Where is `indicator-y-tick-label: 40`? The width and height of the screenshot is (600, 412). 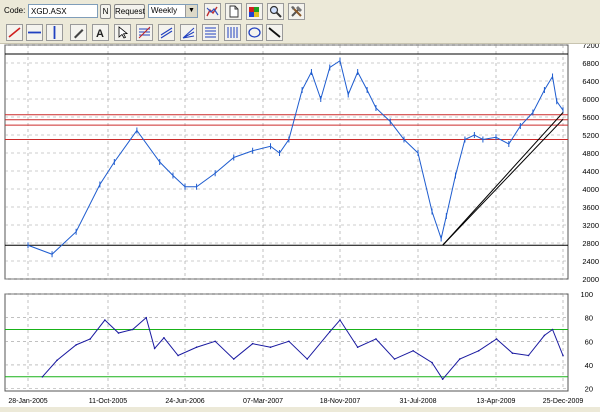
indicator-y-tick-label: 40 is located at coordinates (589, 365).